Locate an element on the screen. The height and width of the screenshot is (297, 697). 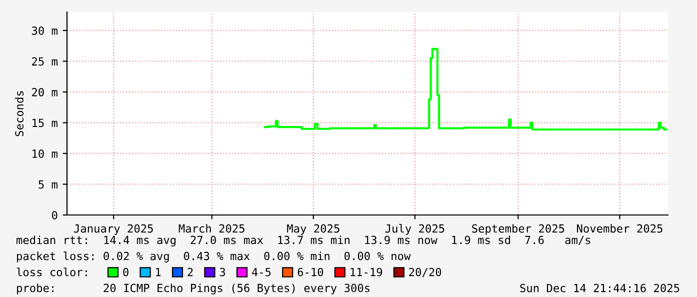
y-tick-label: 15 m is located at coordinates (45, 123).